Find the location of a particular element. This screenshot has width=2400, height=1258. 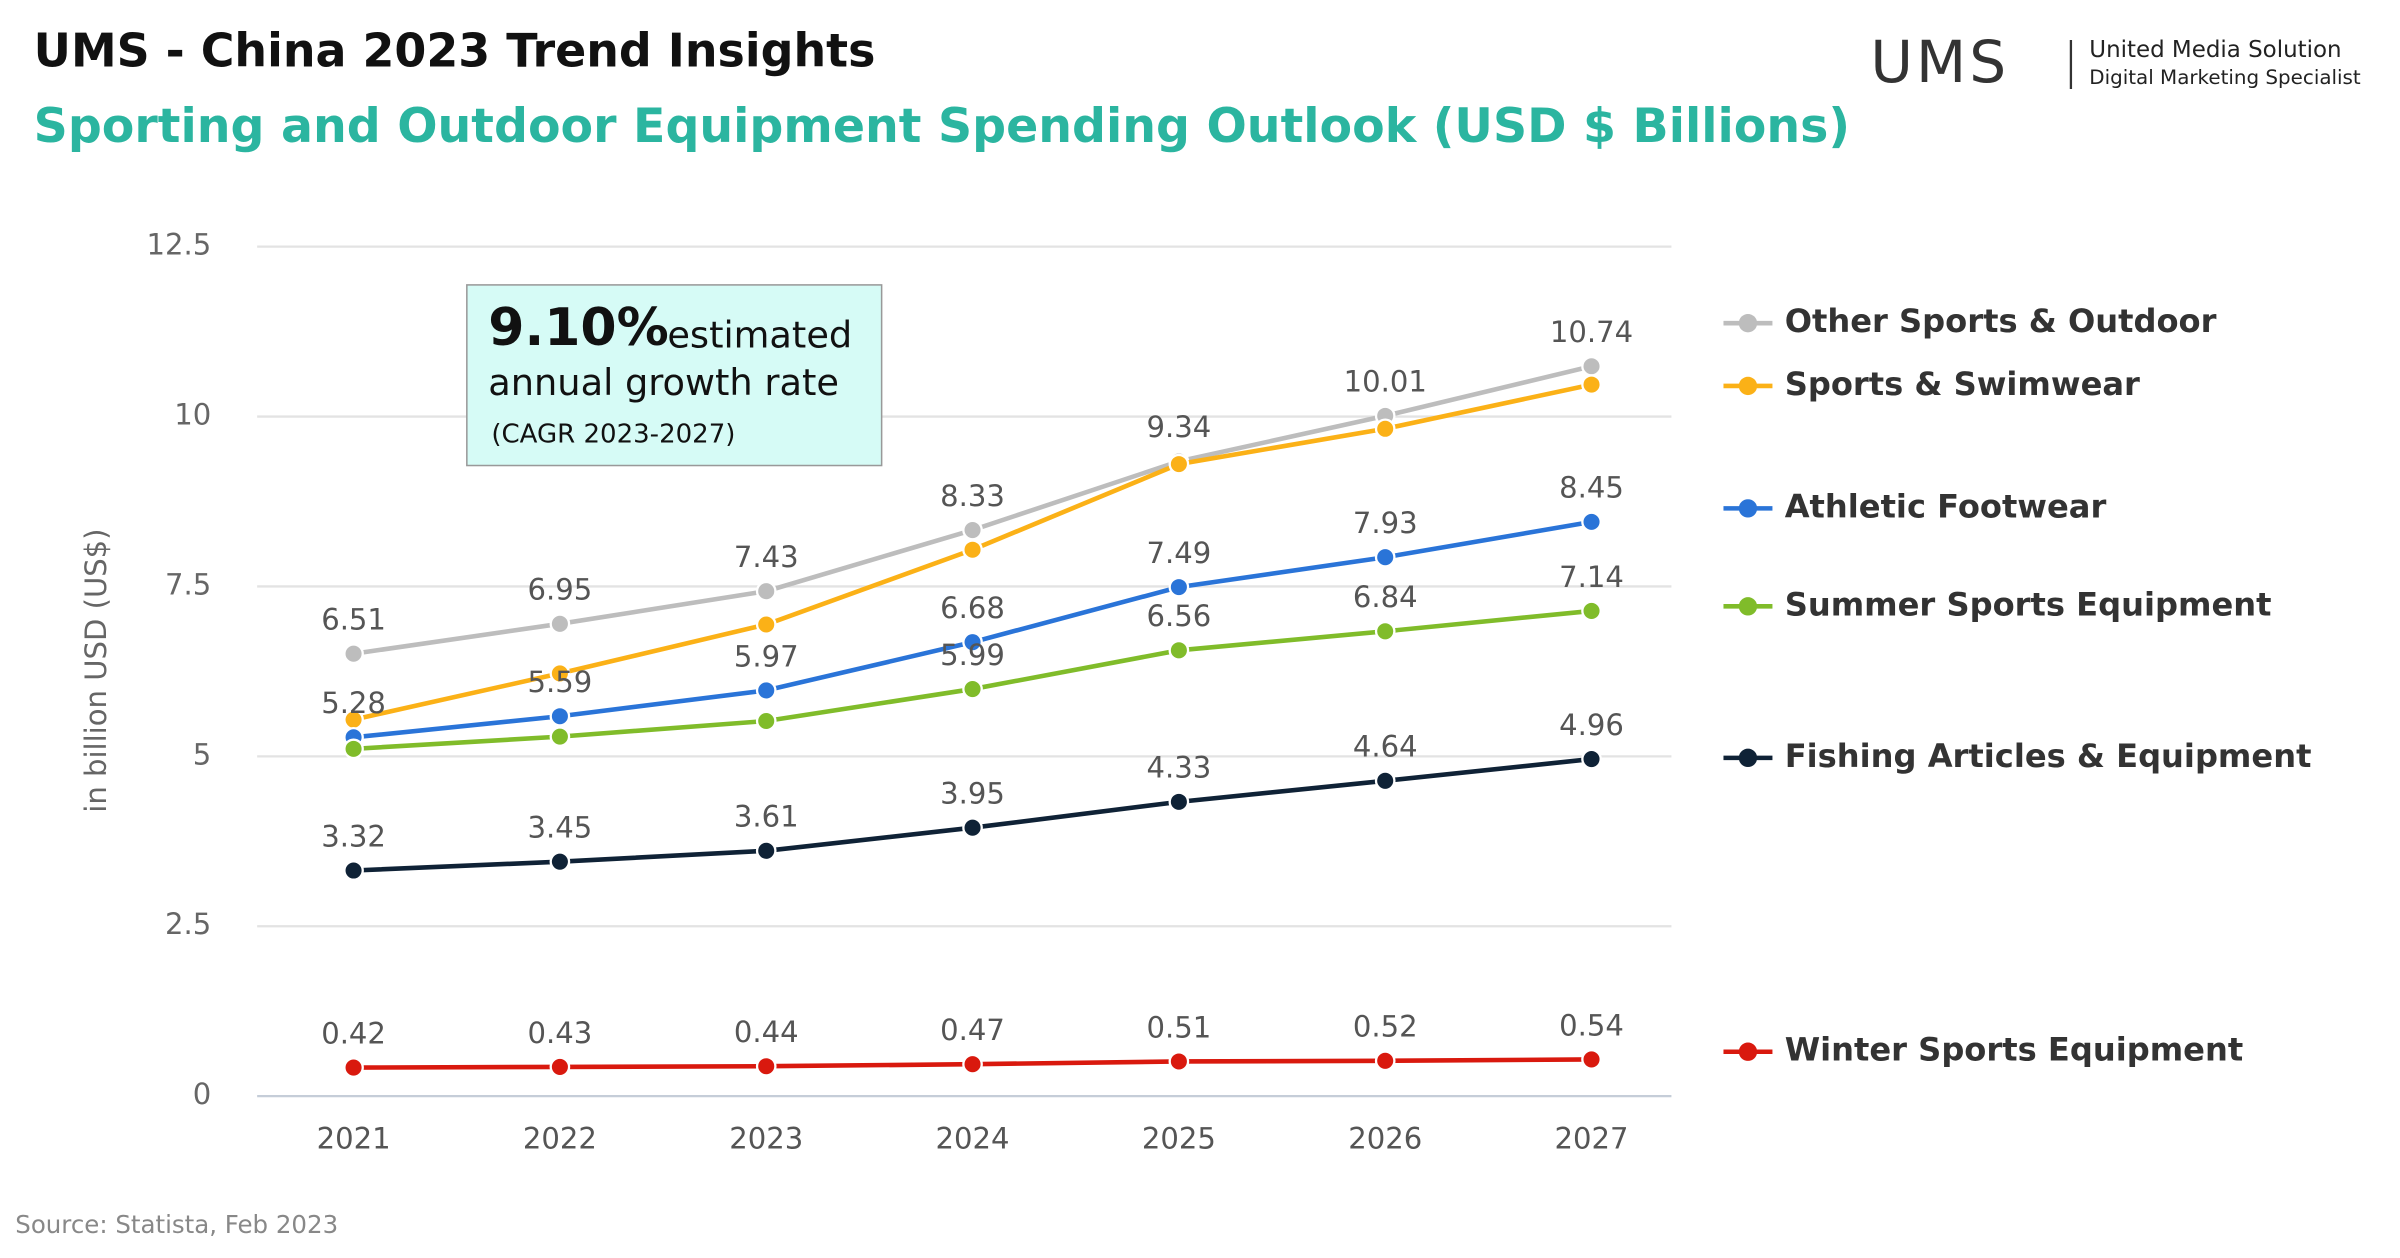

legend-label: Winter Sports Equipment is located at coordinates (2014, 1050).